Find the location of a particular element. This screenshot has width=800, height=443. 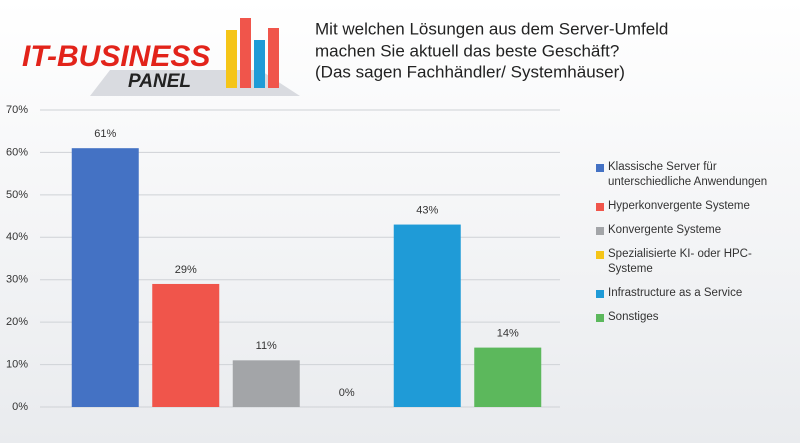

value-label: 14% is located at coordinates (508, 334).